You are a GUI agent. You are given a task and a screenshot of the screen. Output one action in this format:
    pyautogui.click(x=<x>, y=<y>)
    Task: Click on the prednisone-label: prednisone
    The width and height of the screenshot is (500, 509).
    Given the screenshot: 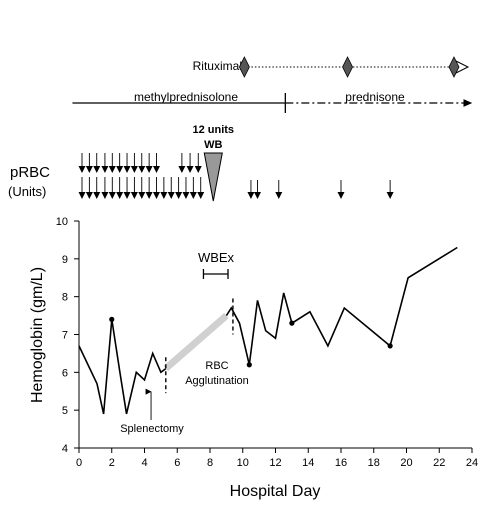 What is the action you would take?
    pyautogui.click(x=375, y=97)
    